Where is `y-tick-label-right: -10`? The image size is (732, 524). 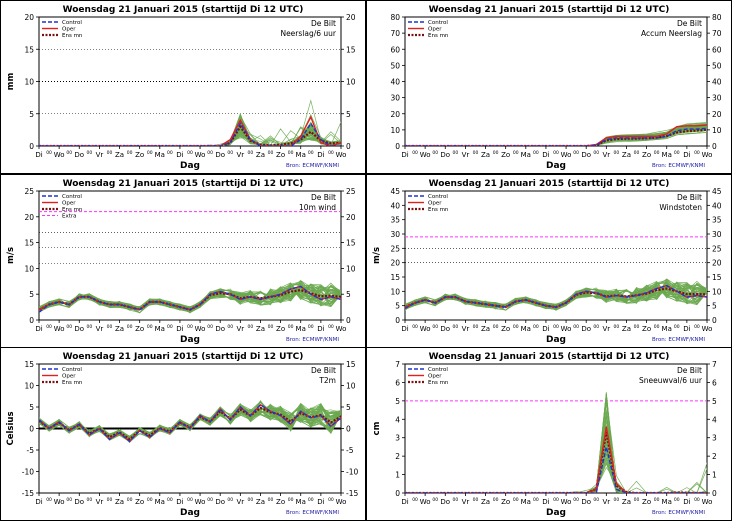 y-tick-label-right: -10 is located at coordinates (352, 472).